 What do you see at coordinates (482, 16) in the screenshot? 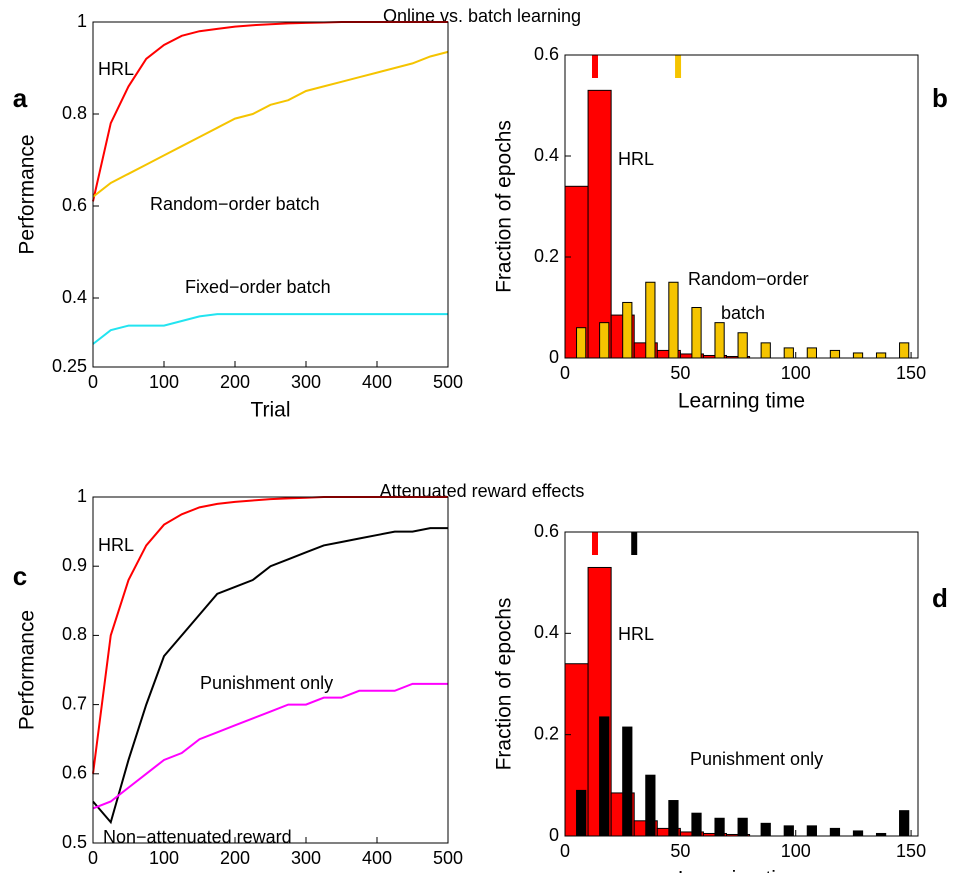
I see `section-title: Online vs. batch learning` at bounding box center [482, 16].